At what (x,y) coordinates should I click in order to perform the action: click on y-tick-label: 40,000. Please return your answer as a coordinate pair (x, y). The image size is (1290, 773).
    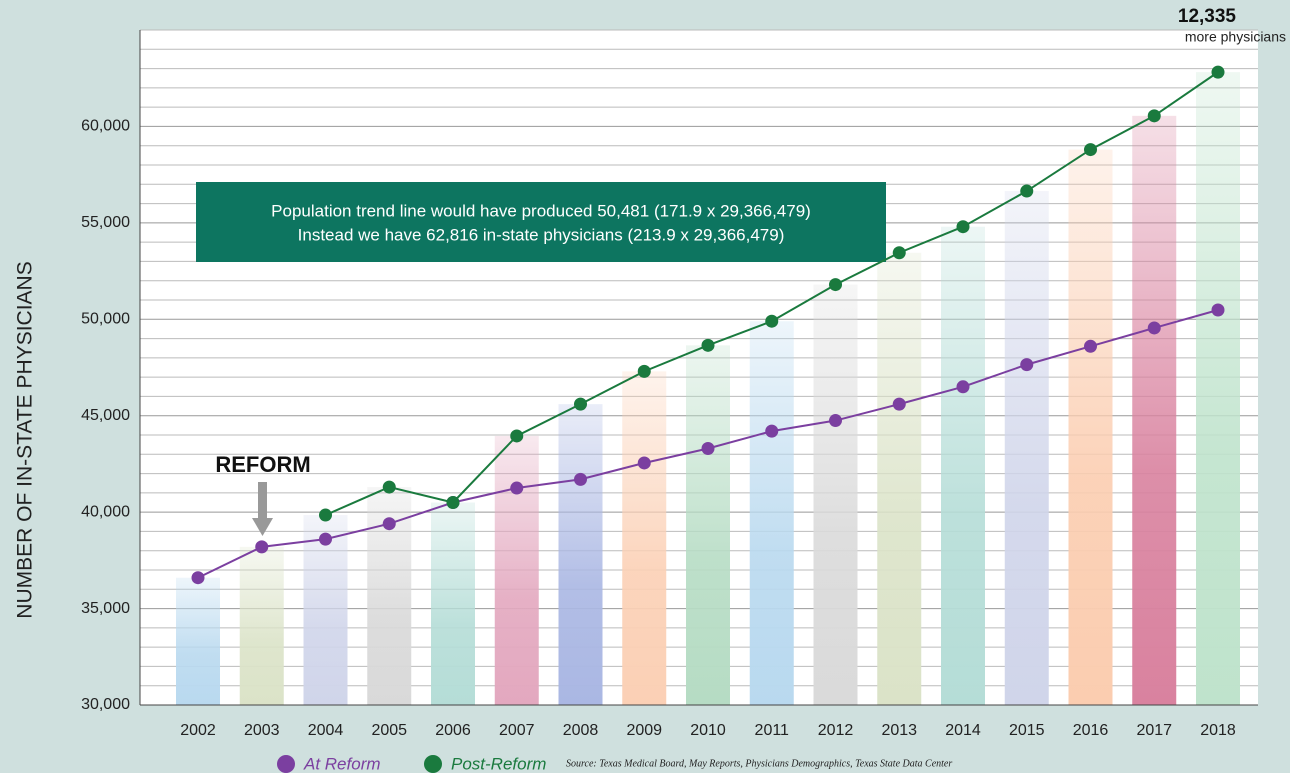
    Looking at the image, I should click on (105, 511).